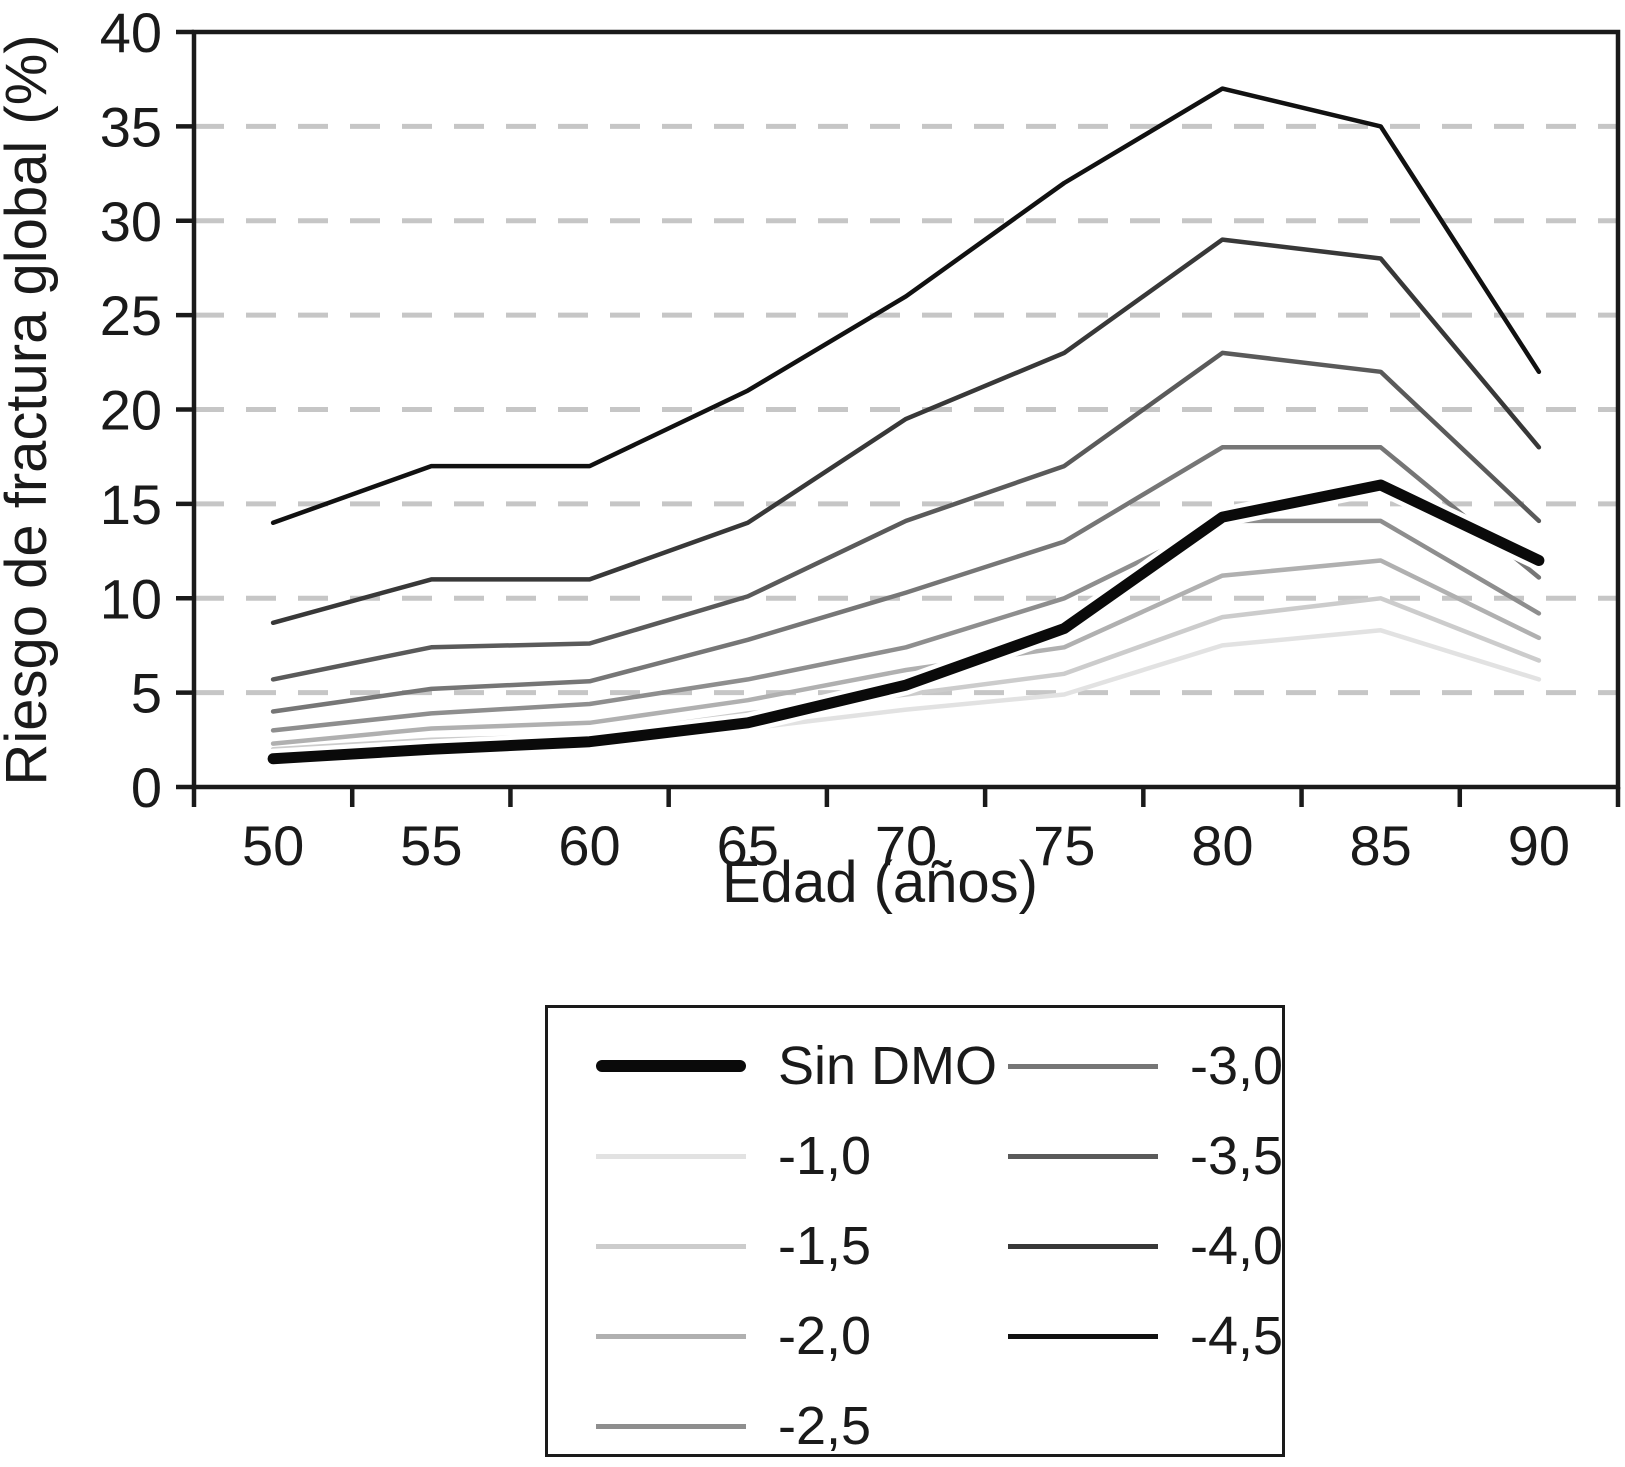 This screenshot has height=1467, width=1625. Describe the element at coordinates (131, 504) in the screenshot. I see `y-tick-label: 15` at that location.